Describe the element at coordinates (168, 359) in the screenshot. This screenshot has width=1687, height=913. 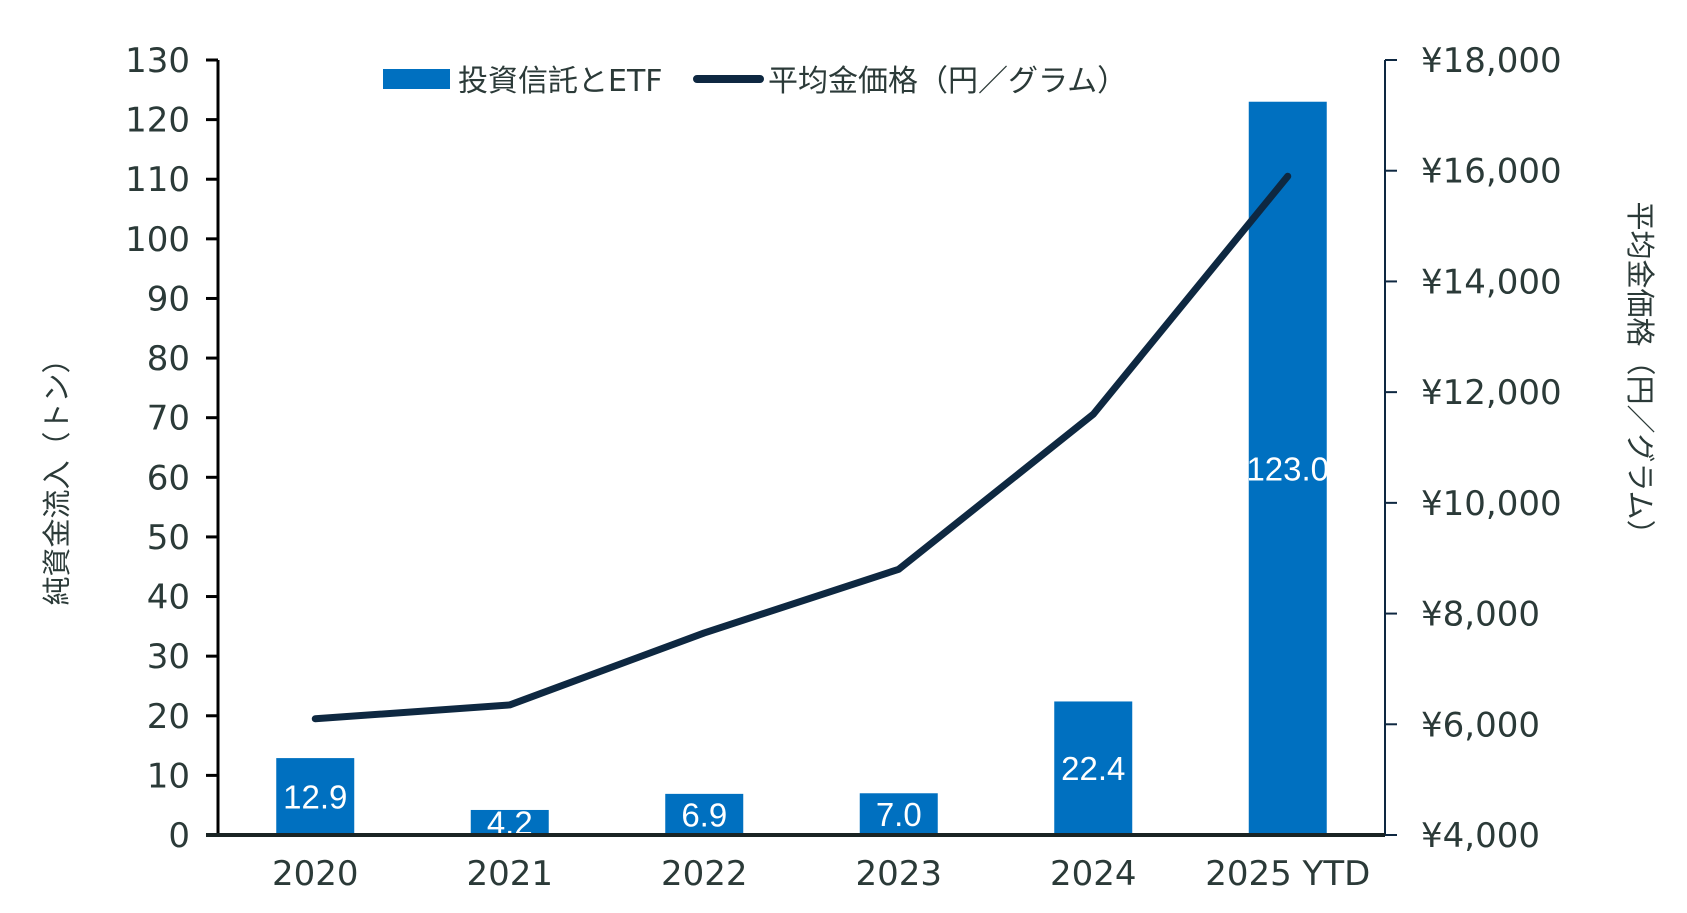
I see `left-tick-label: 80` at that location.